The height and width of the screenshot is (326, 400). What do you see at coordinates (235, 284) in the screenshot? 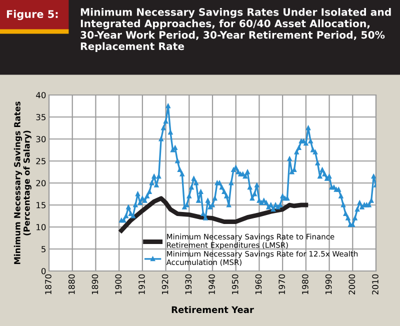
I see `x-tick-label: 1950` at bounding box center [235, 284].